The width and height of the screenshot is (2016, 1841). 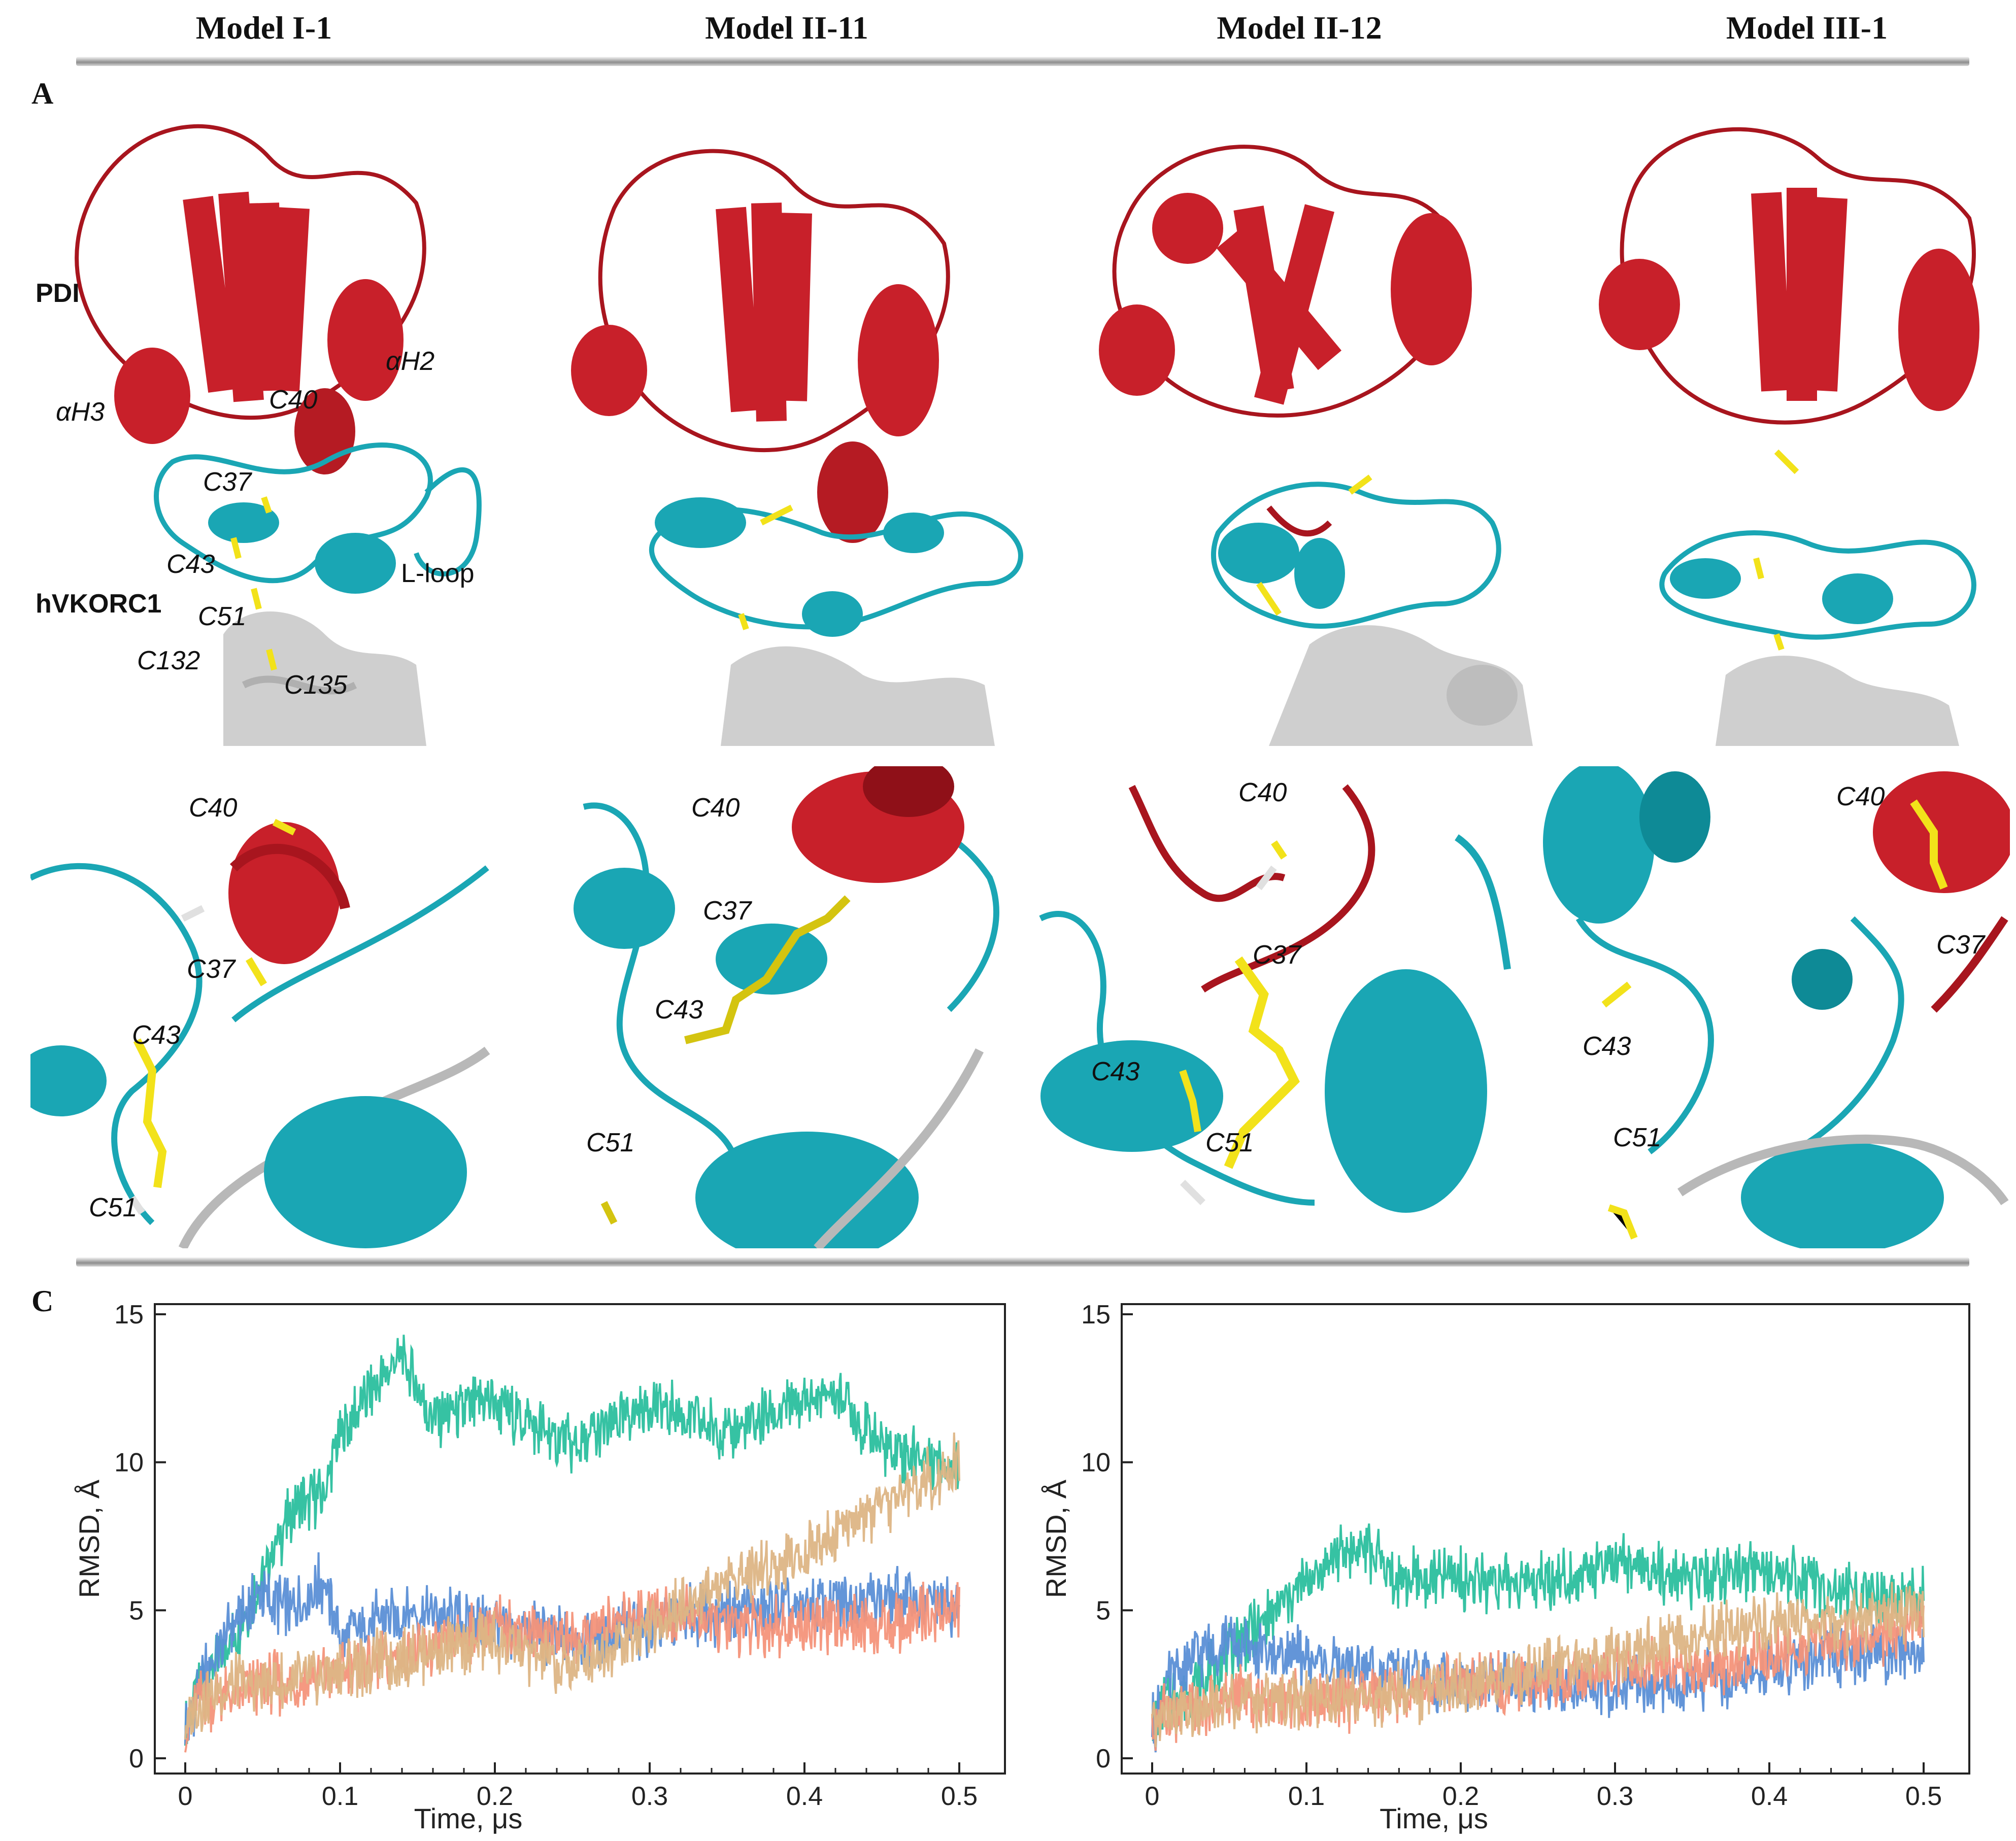 What do you see at coordinates (715, 808) in the screenshot?
I see `label-b2-c40: C40` at bounding box center [715, 808].